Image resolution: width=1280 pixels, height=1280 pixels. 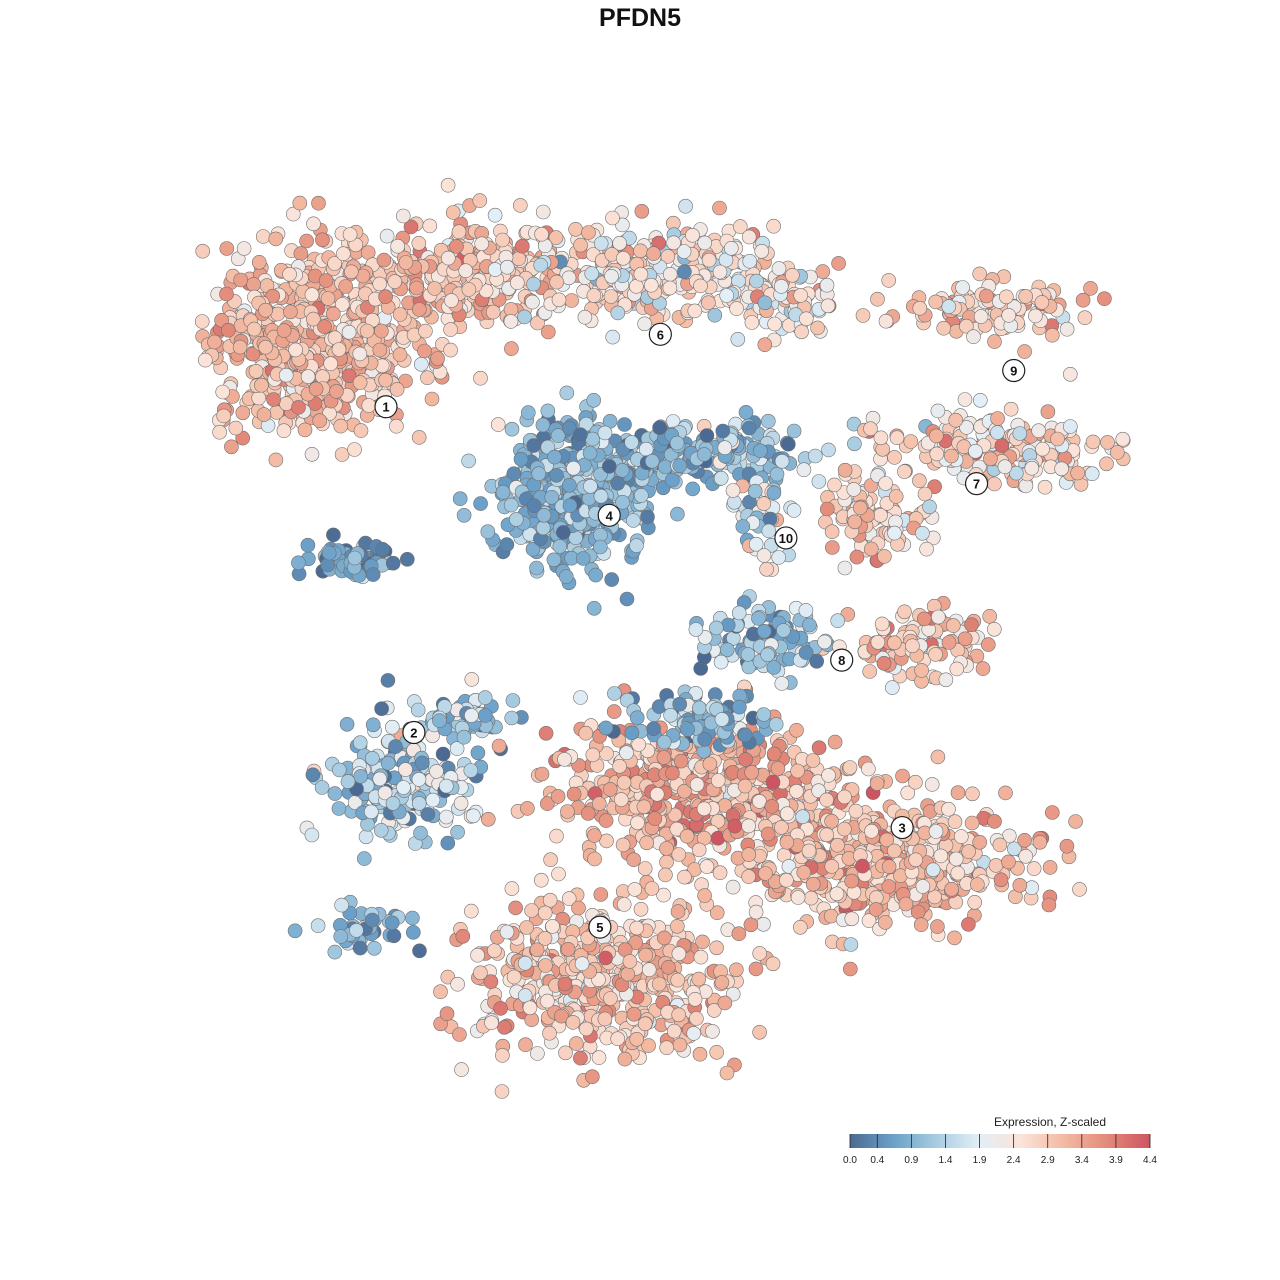 I want to click on cluster-label-8: 8, so click(x=842, y=660).